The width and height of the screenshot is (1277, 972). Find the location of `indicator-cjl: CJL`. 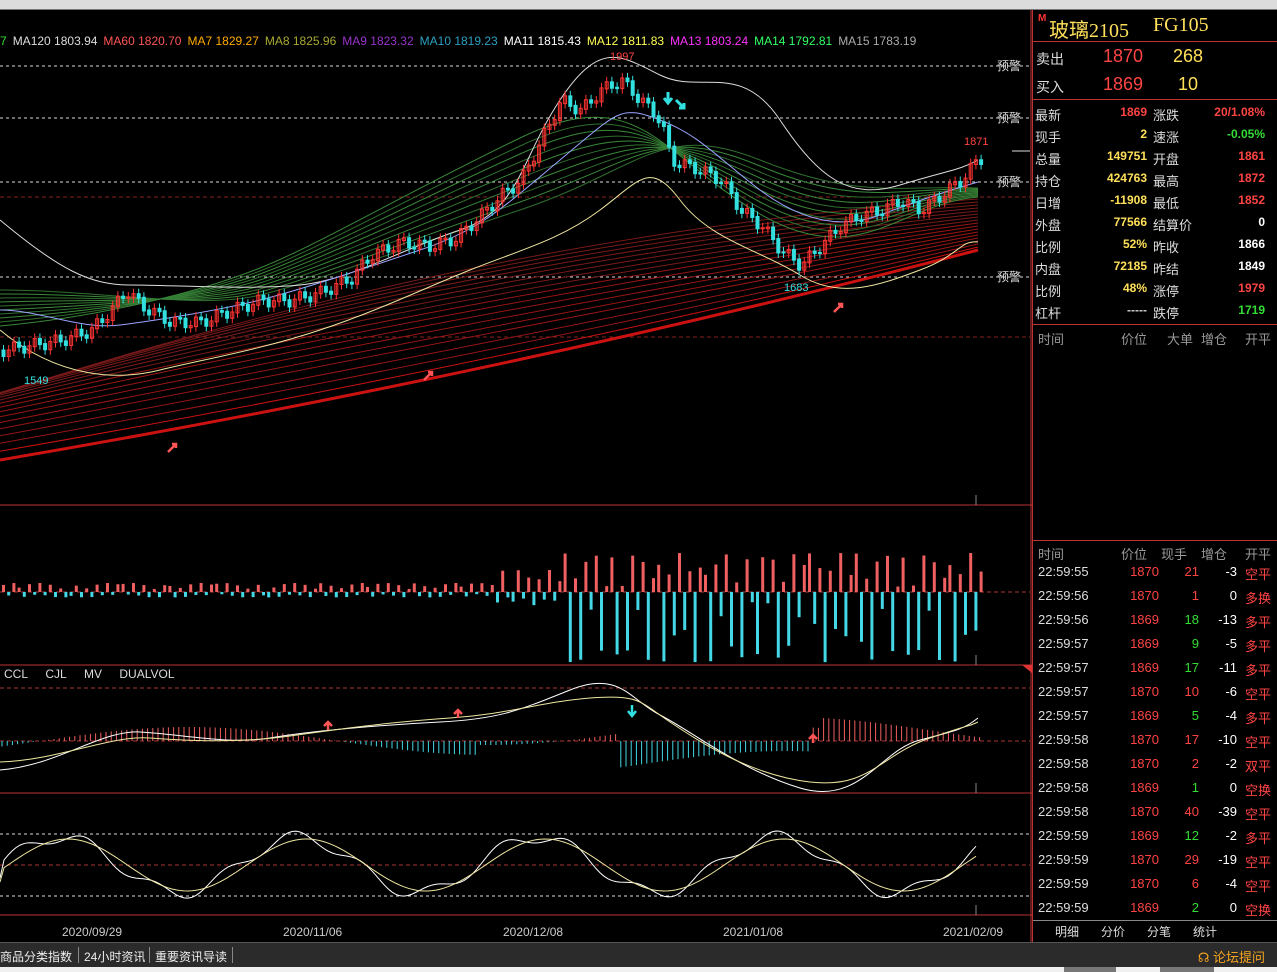

indicator-cjl: CJL is located at coordinates (56, 674).